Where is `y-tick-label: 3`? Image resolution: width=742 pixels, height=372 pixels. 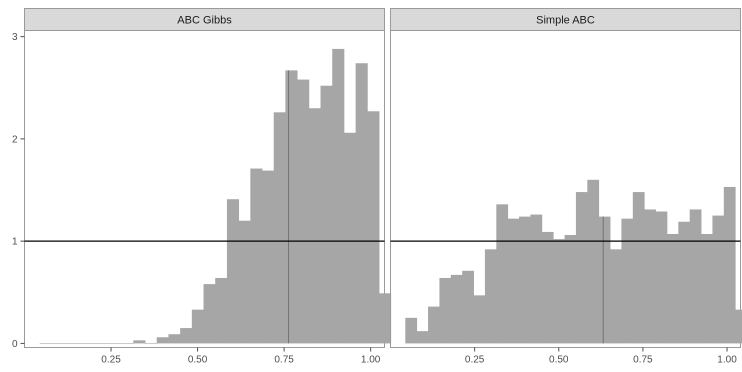 y-tick-label: 3 is located at coordinates (15, 37).